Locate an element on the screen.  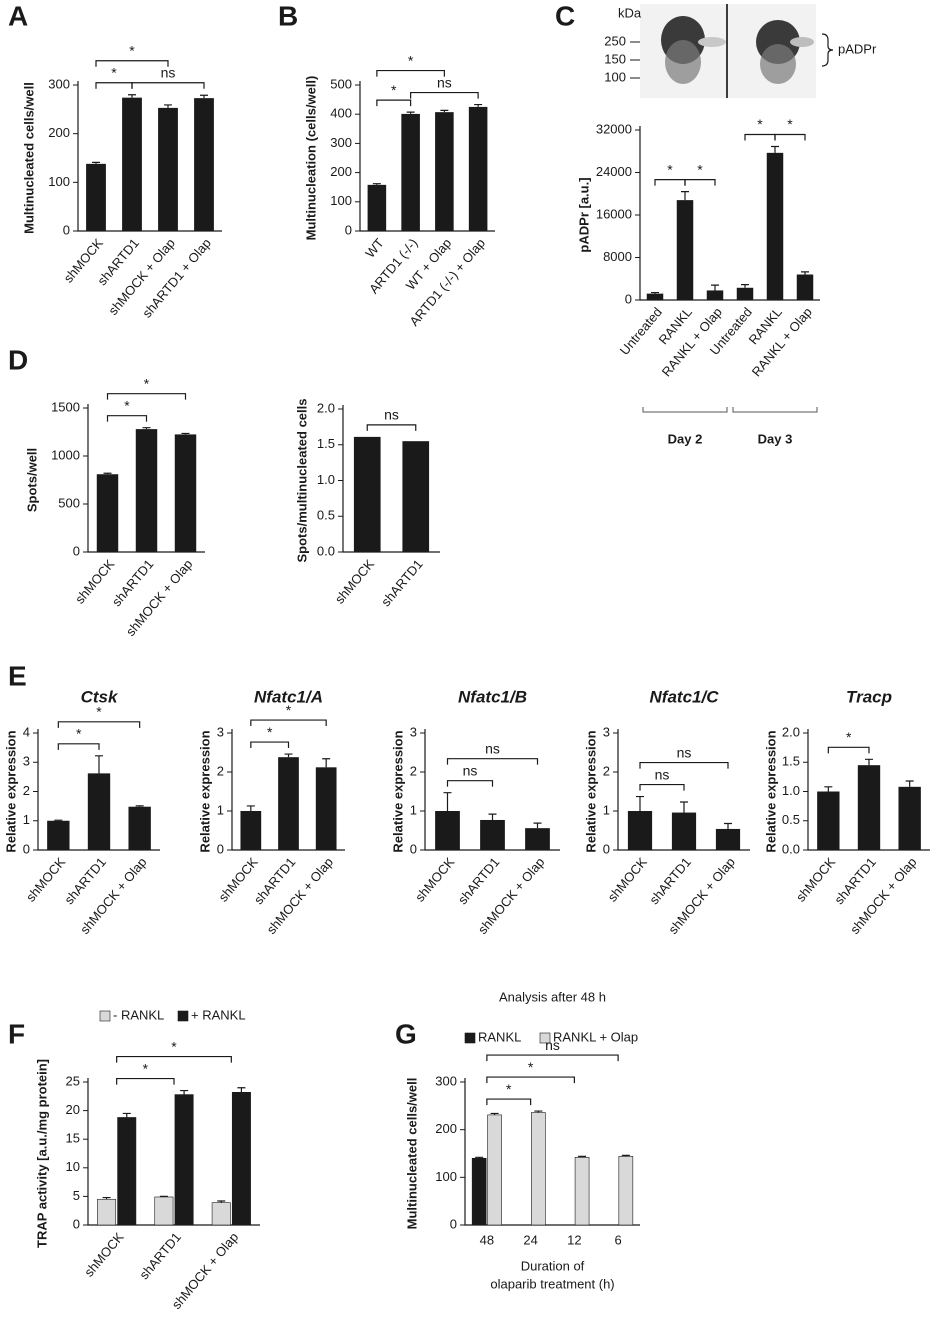
blot-unit: kDa is located at coordinates (630, 12).